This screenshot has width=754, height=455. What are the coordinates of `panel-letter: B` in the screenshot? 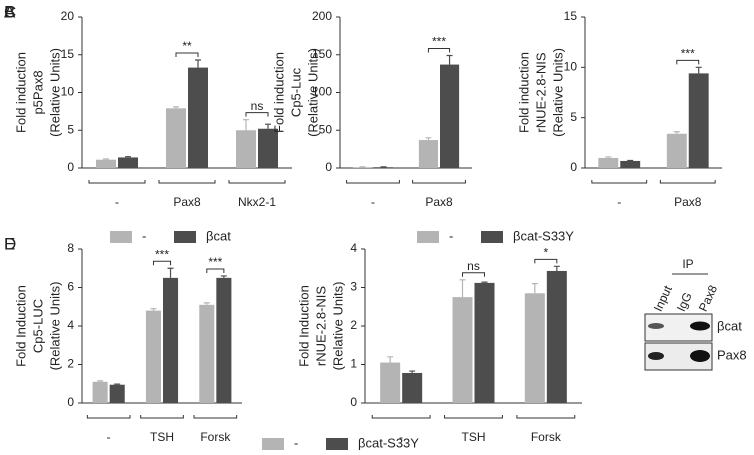 It's located at (9, 11).